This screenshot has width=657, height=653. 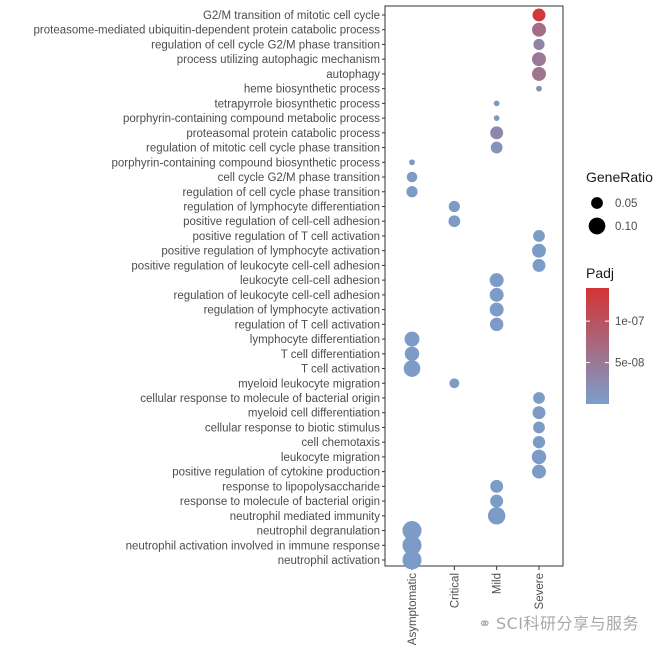 I want to click on size-legend-title: GeneRatio, so click(x=619, y=177).